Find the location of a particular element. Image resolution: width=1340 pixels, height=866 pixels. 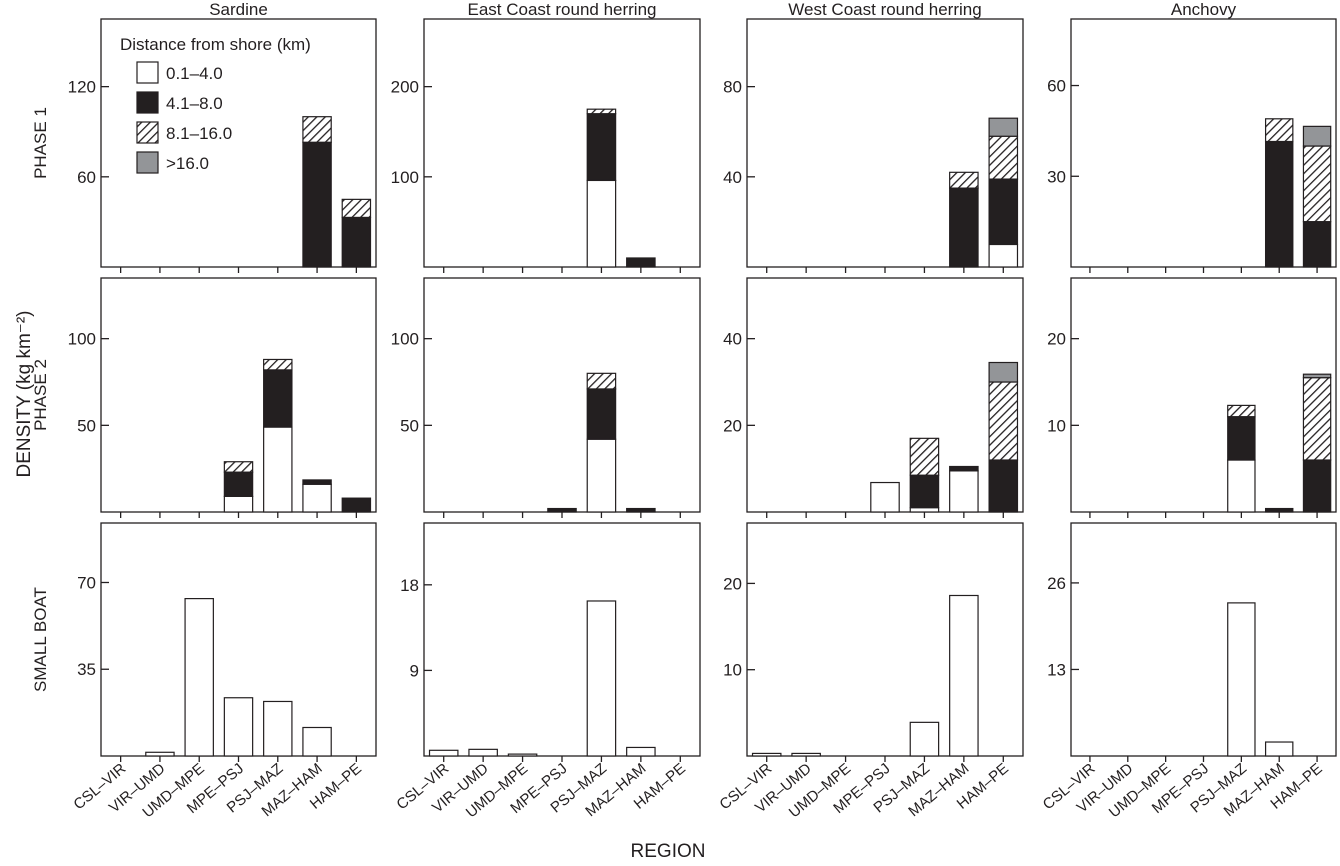

legend-title: Distance from shore (km) is located at coordinates (215, 44).